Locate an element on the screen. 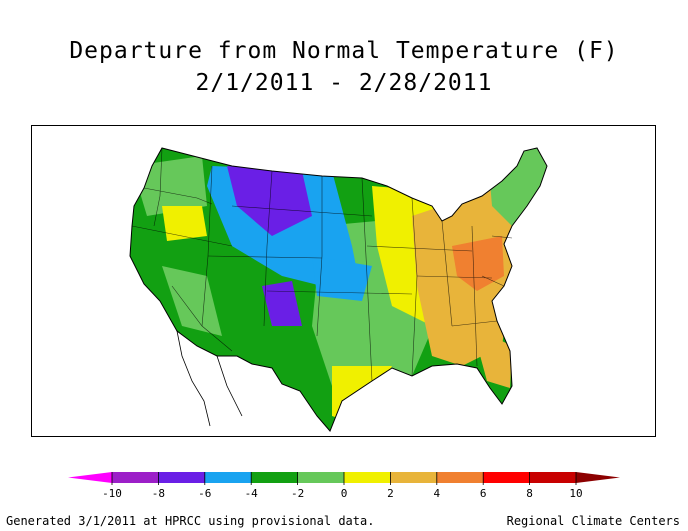 The image size is (688, 531). legend-tick-label: 6 is located at coordinates (483, 493).